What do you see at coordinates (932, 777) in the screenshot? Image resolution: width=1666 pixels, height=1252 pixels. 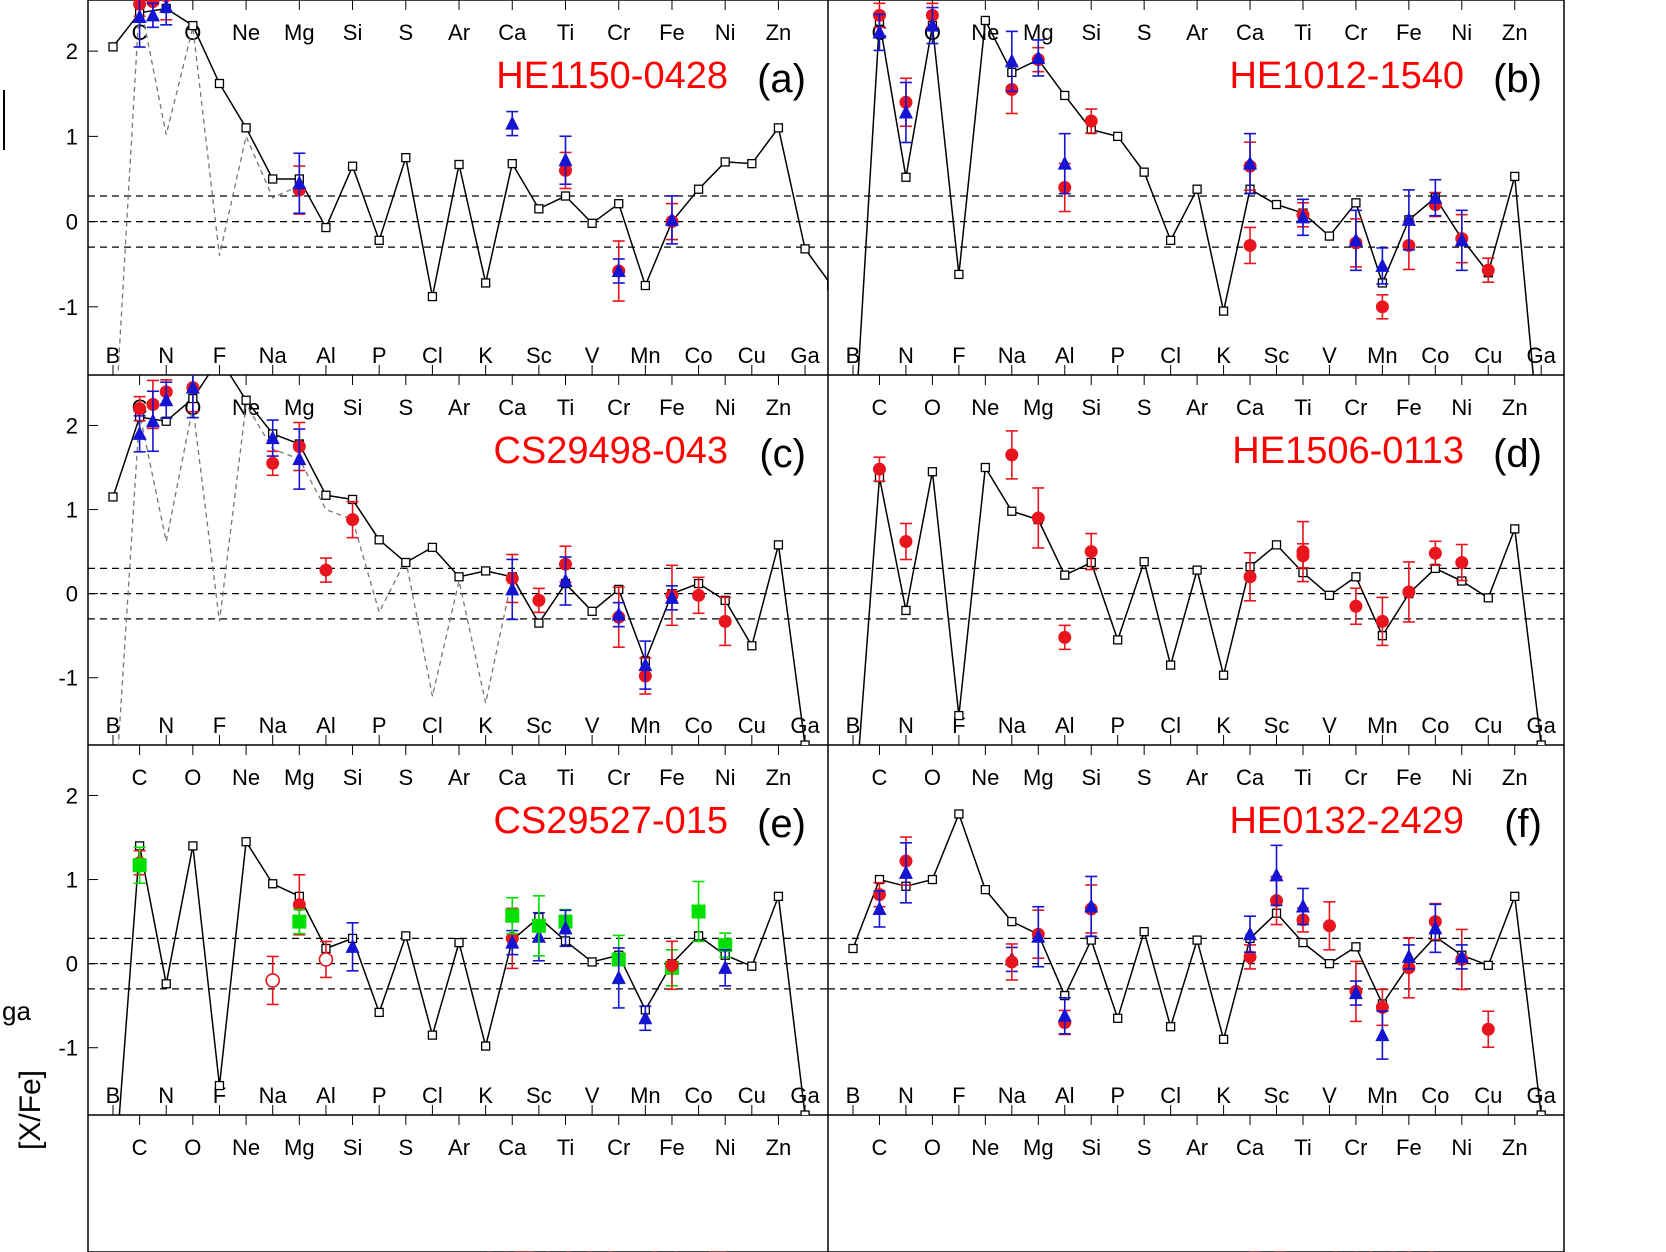 I see `element-label-top: O` at bounding box center [932, 777].